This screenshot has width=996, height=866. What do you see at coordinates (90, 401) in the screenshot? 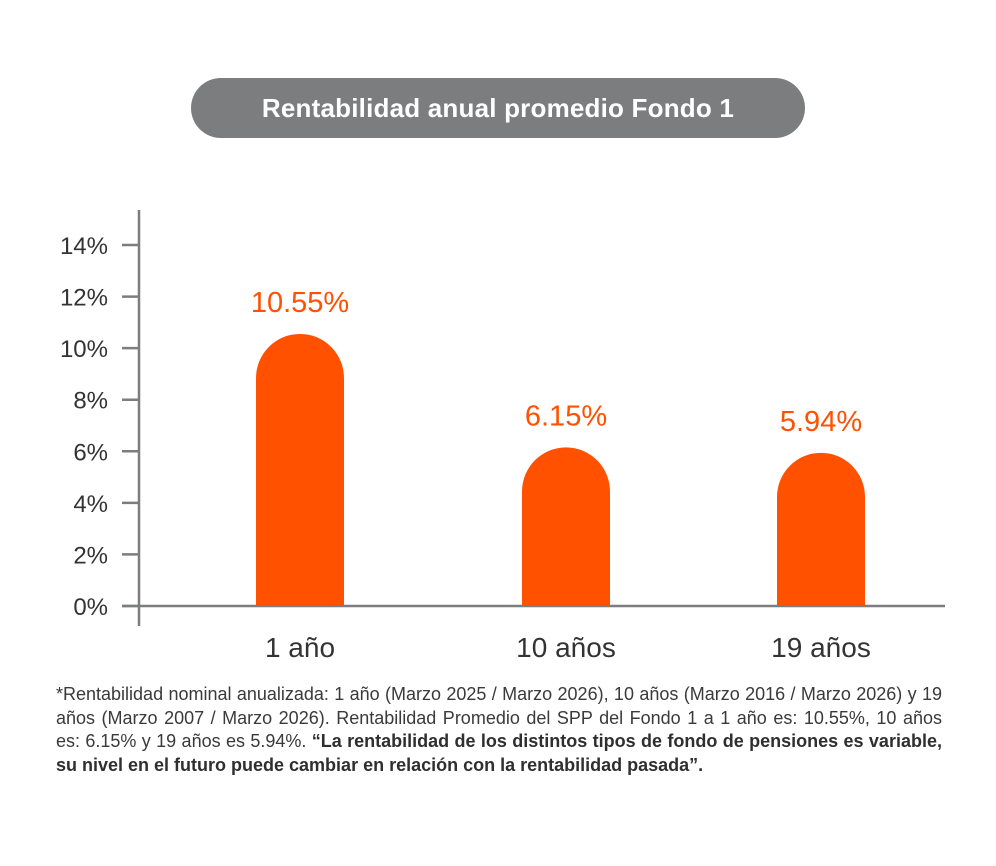
I see `y-tick-label: 8%` at bounding box center [90, 401].